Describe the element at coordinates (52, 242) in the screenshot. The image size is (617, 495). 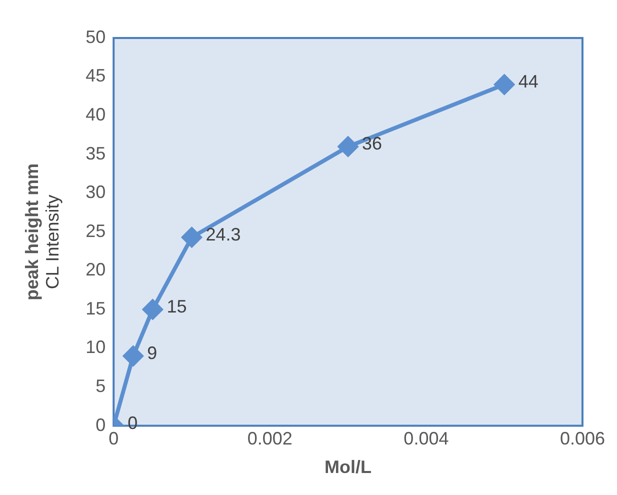
I see `text: CL Intensity` at that location.